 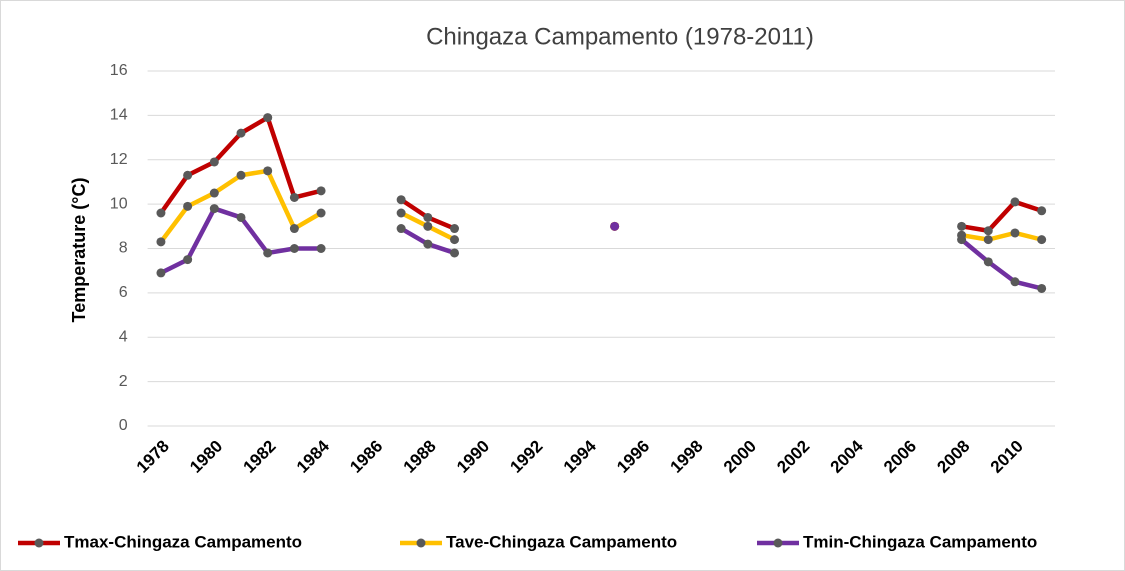 What do you see at coordinates (123, 292) in the screenshot?
I see `y-tick-label: 6` at bounding box center [123, 292].